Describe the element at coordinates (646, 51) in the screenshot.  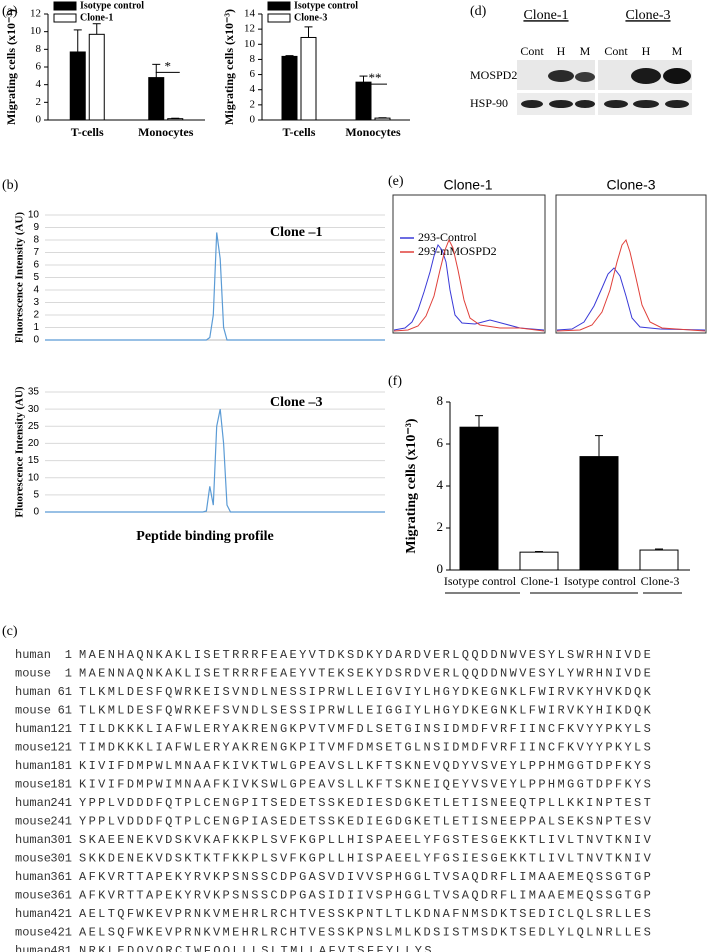
I see `blot-lane: H` at that location.